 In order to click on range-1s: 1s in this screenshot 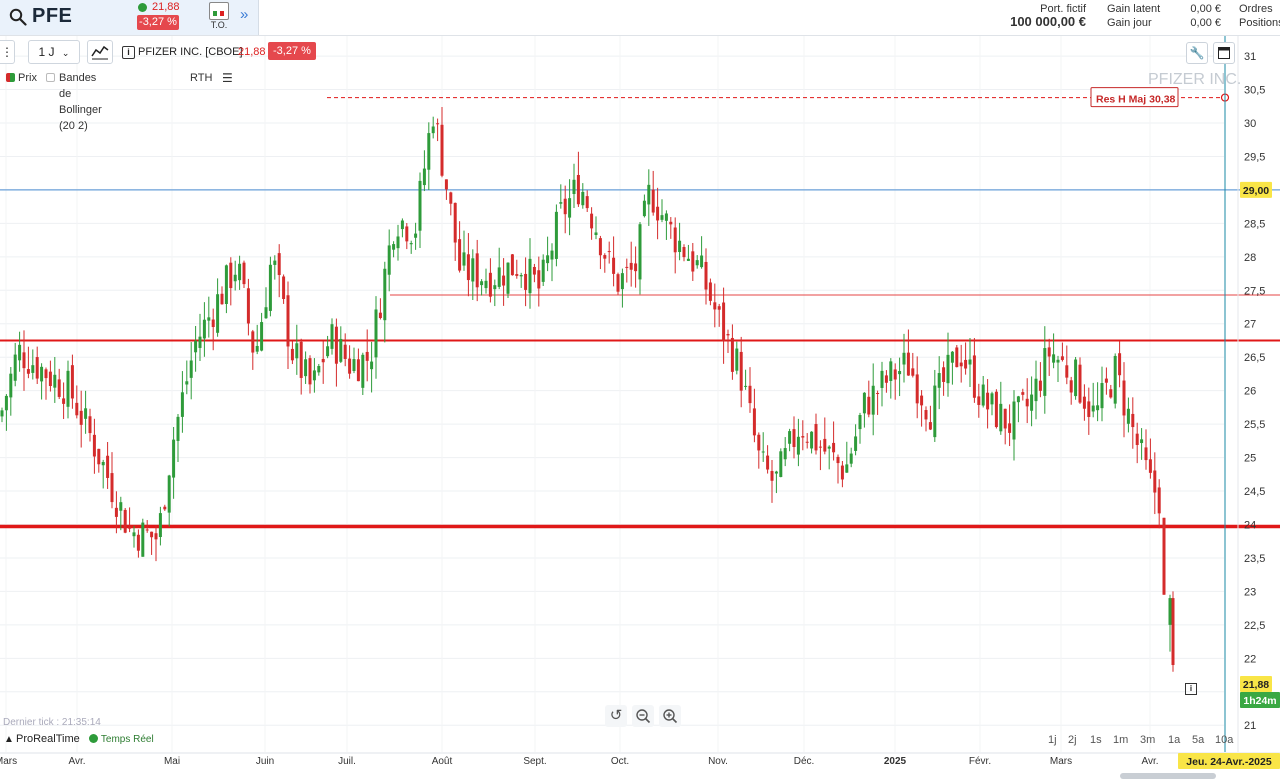, I will do `click(1096, 740)`.